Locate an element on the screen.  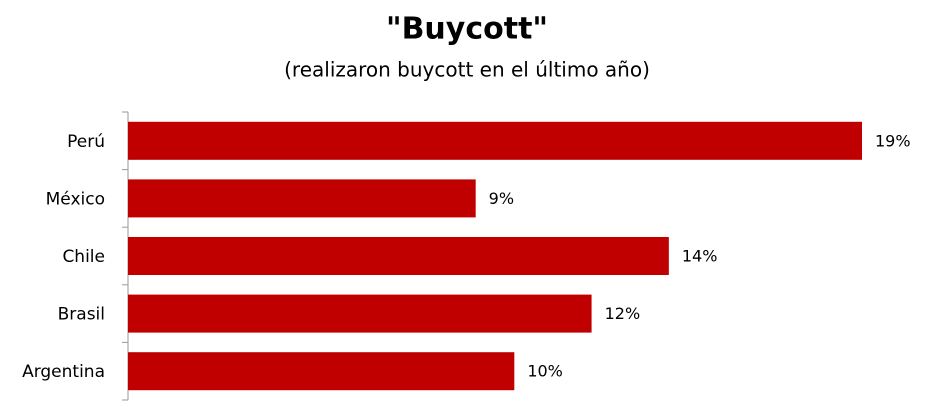
chart-subtitle: (realizaron buycott en el último año) is located at coordinates (467, 70).